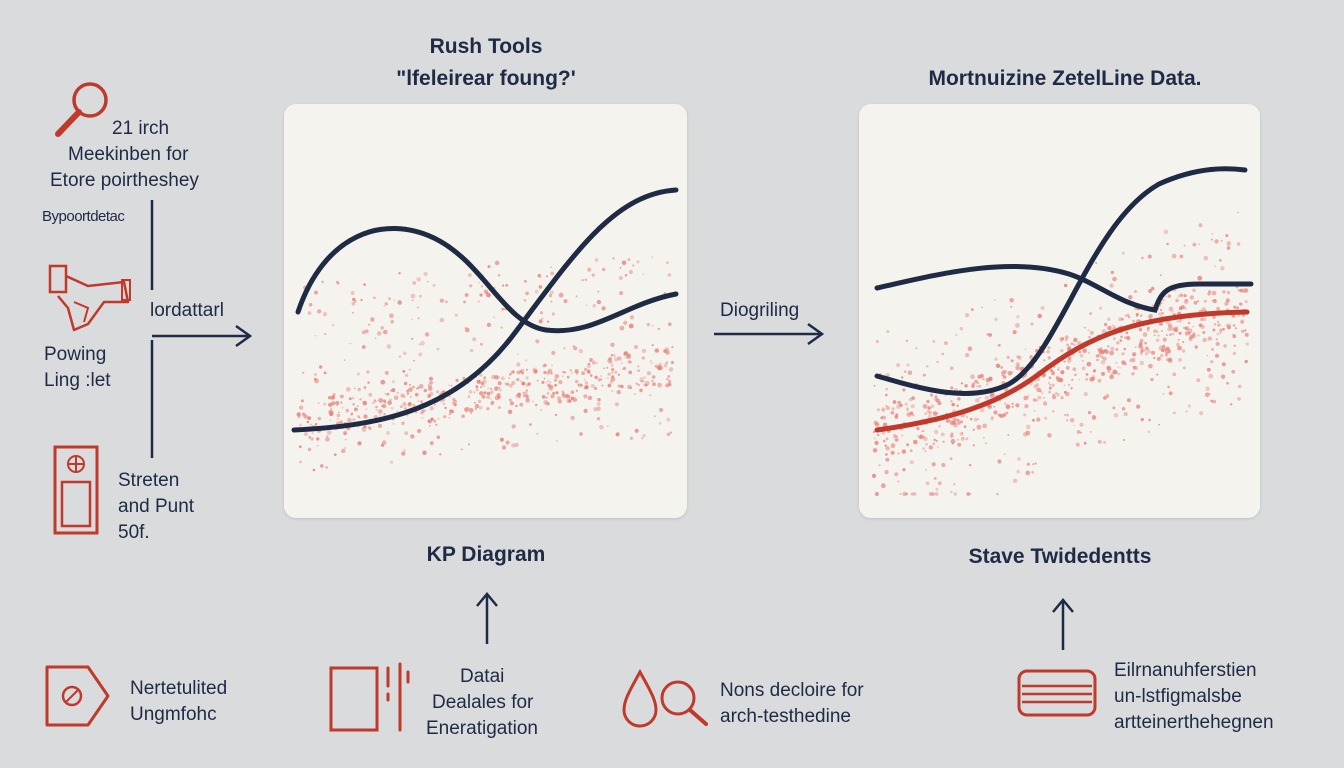  Describe the element at coordinates (485, 364) in the screenshot. I see `left-scatter-dots` at that location.